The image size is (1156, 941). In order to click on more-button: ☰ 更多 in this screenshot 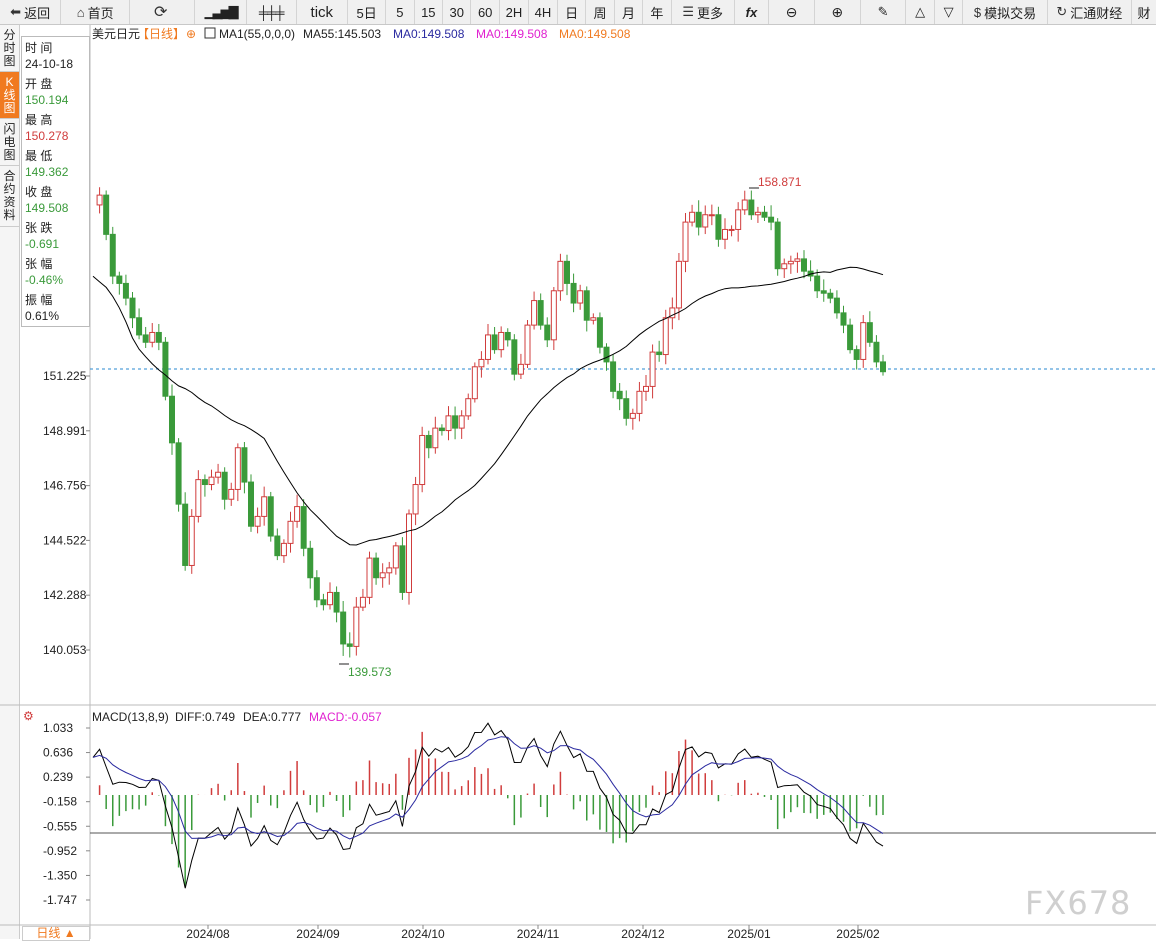, I will do `click(703, 12)`.